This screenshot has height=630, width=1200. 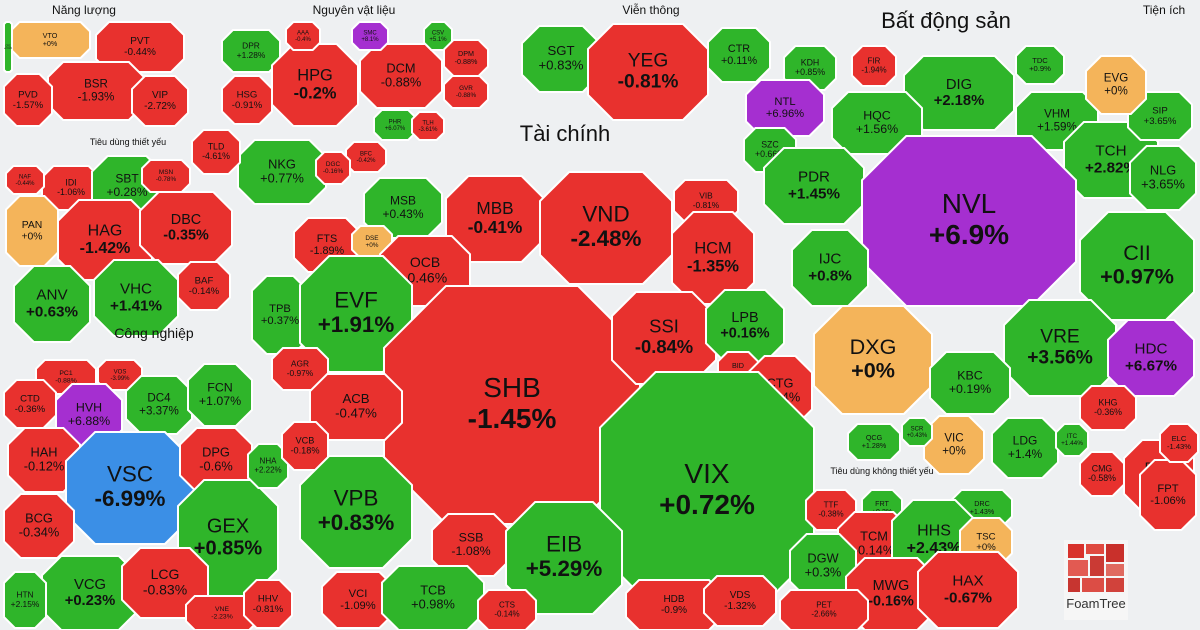 What do you see at coordinates (251, 46) in the screenshot?
I see `tile-symbol: DPR` at bounding box center [251, 46].